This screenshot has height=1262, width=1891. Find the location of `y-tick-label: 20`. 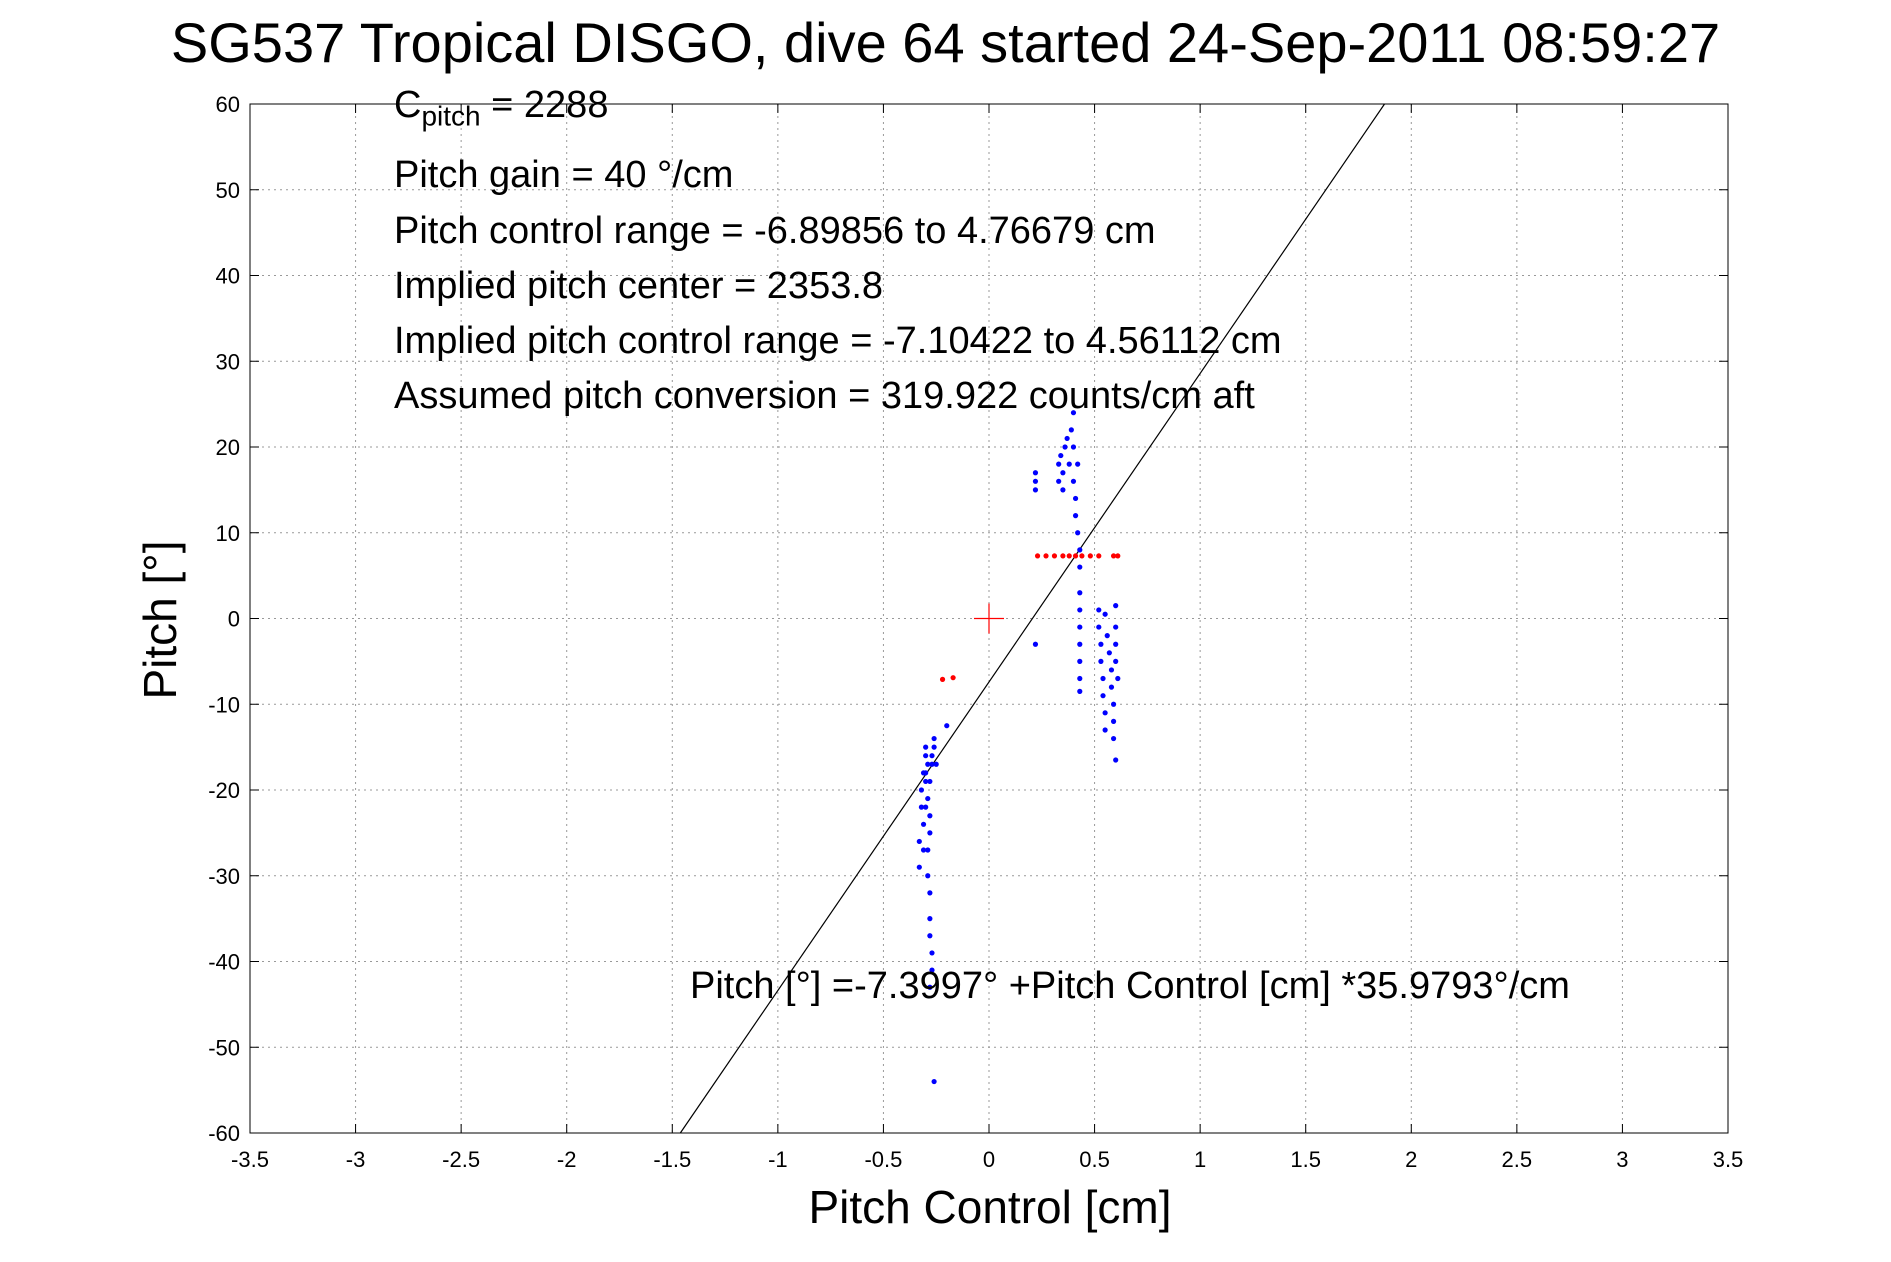

y-tick-label: 20 is located at coordinates (228, 447).